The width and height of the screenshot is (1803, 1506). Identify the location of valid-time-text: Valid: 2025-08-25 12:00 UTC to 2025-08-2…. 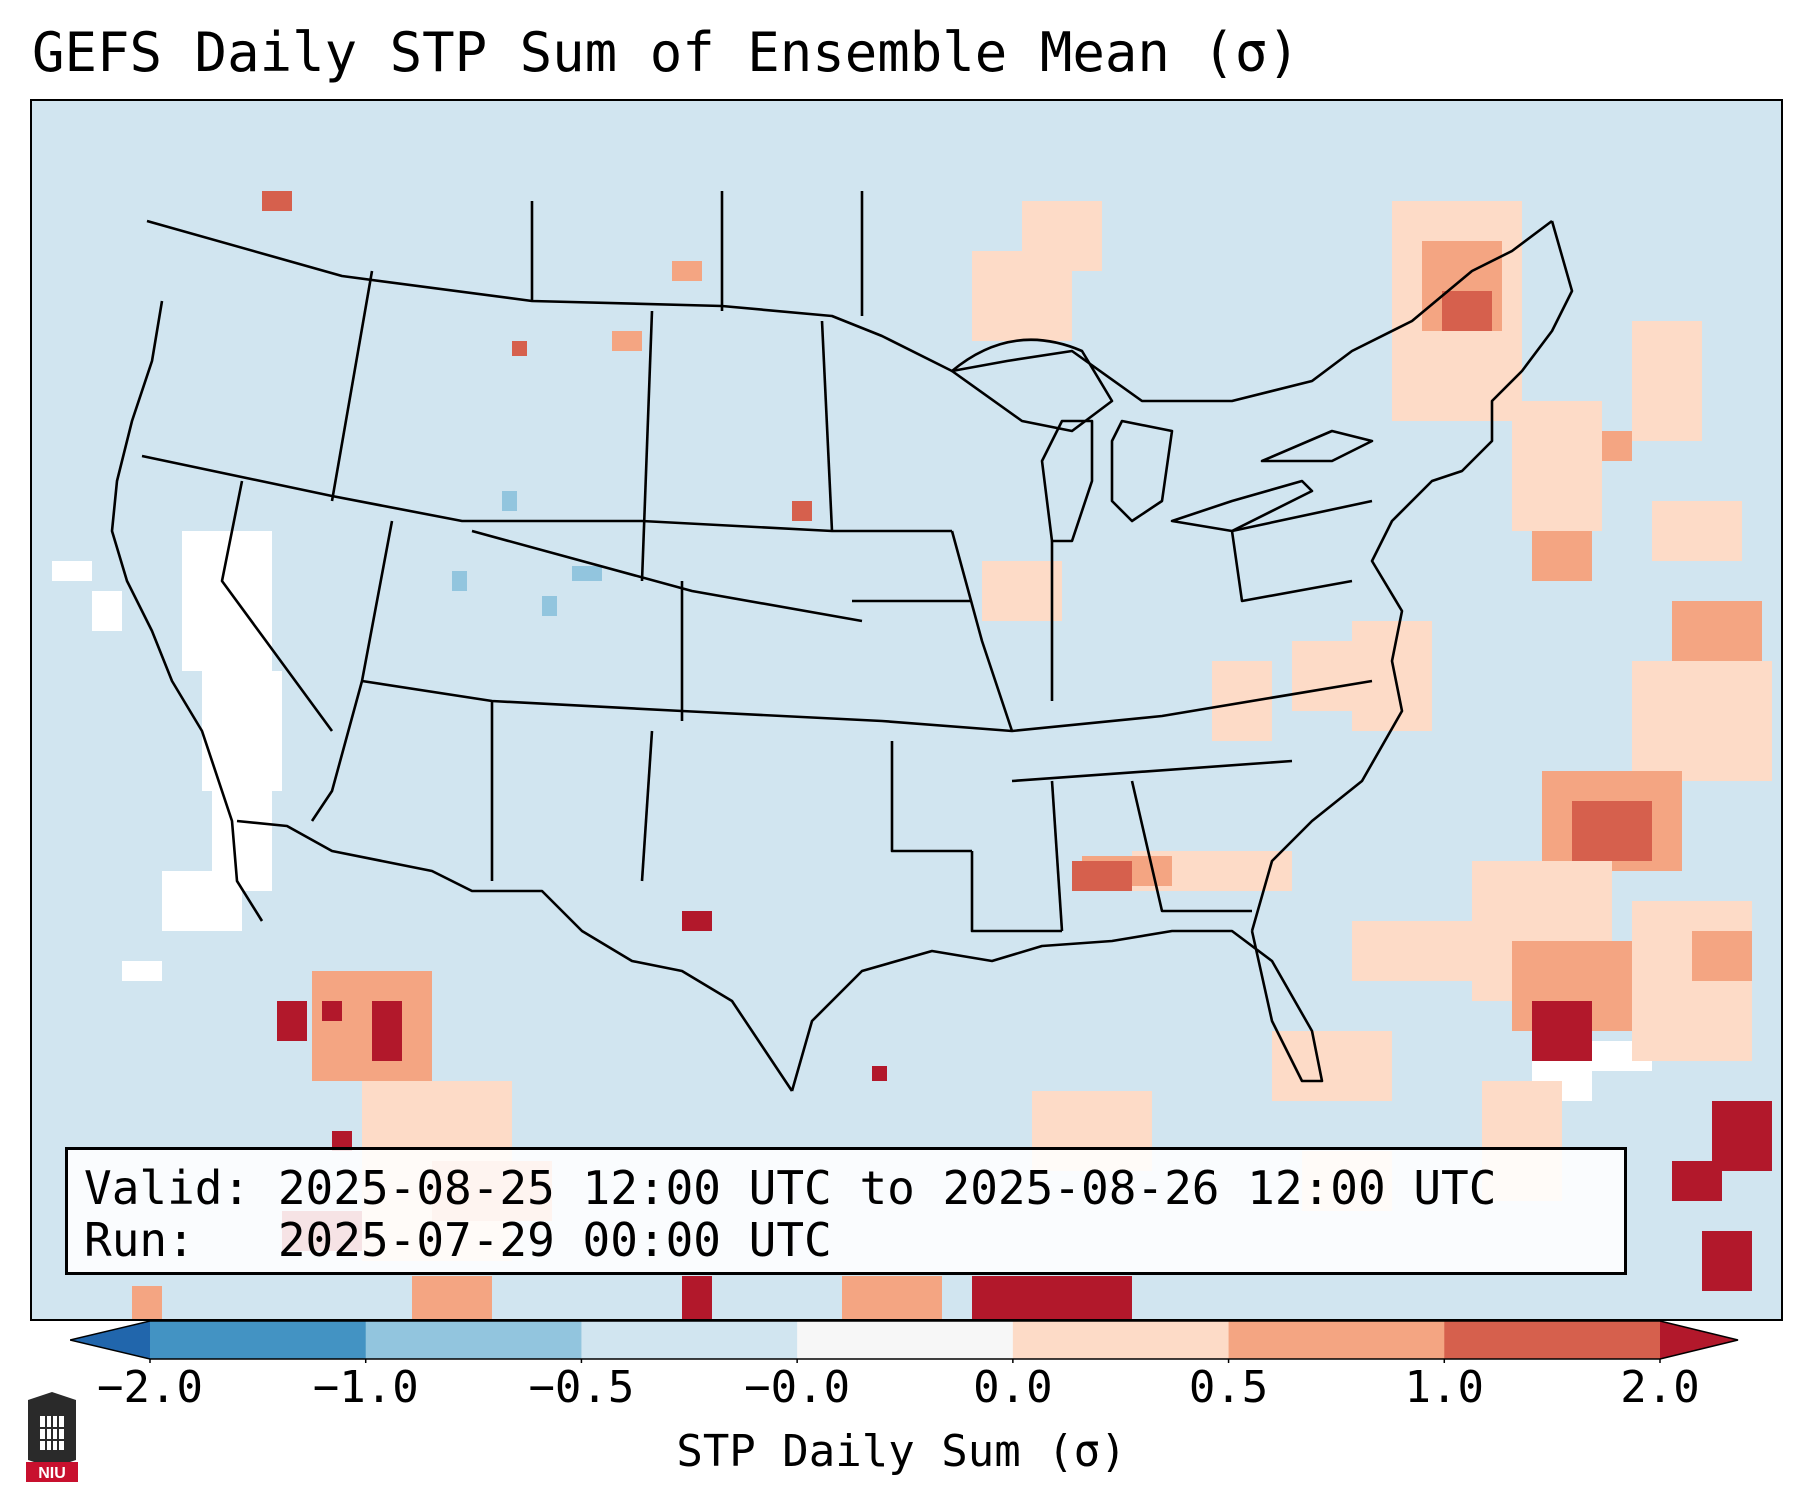
(790, 1188).